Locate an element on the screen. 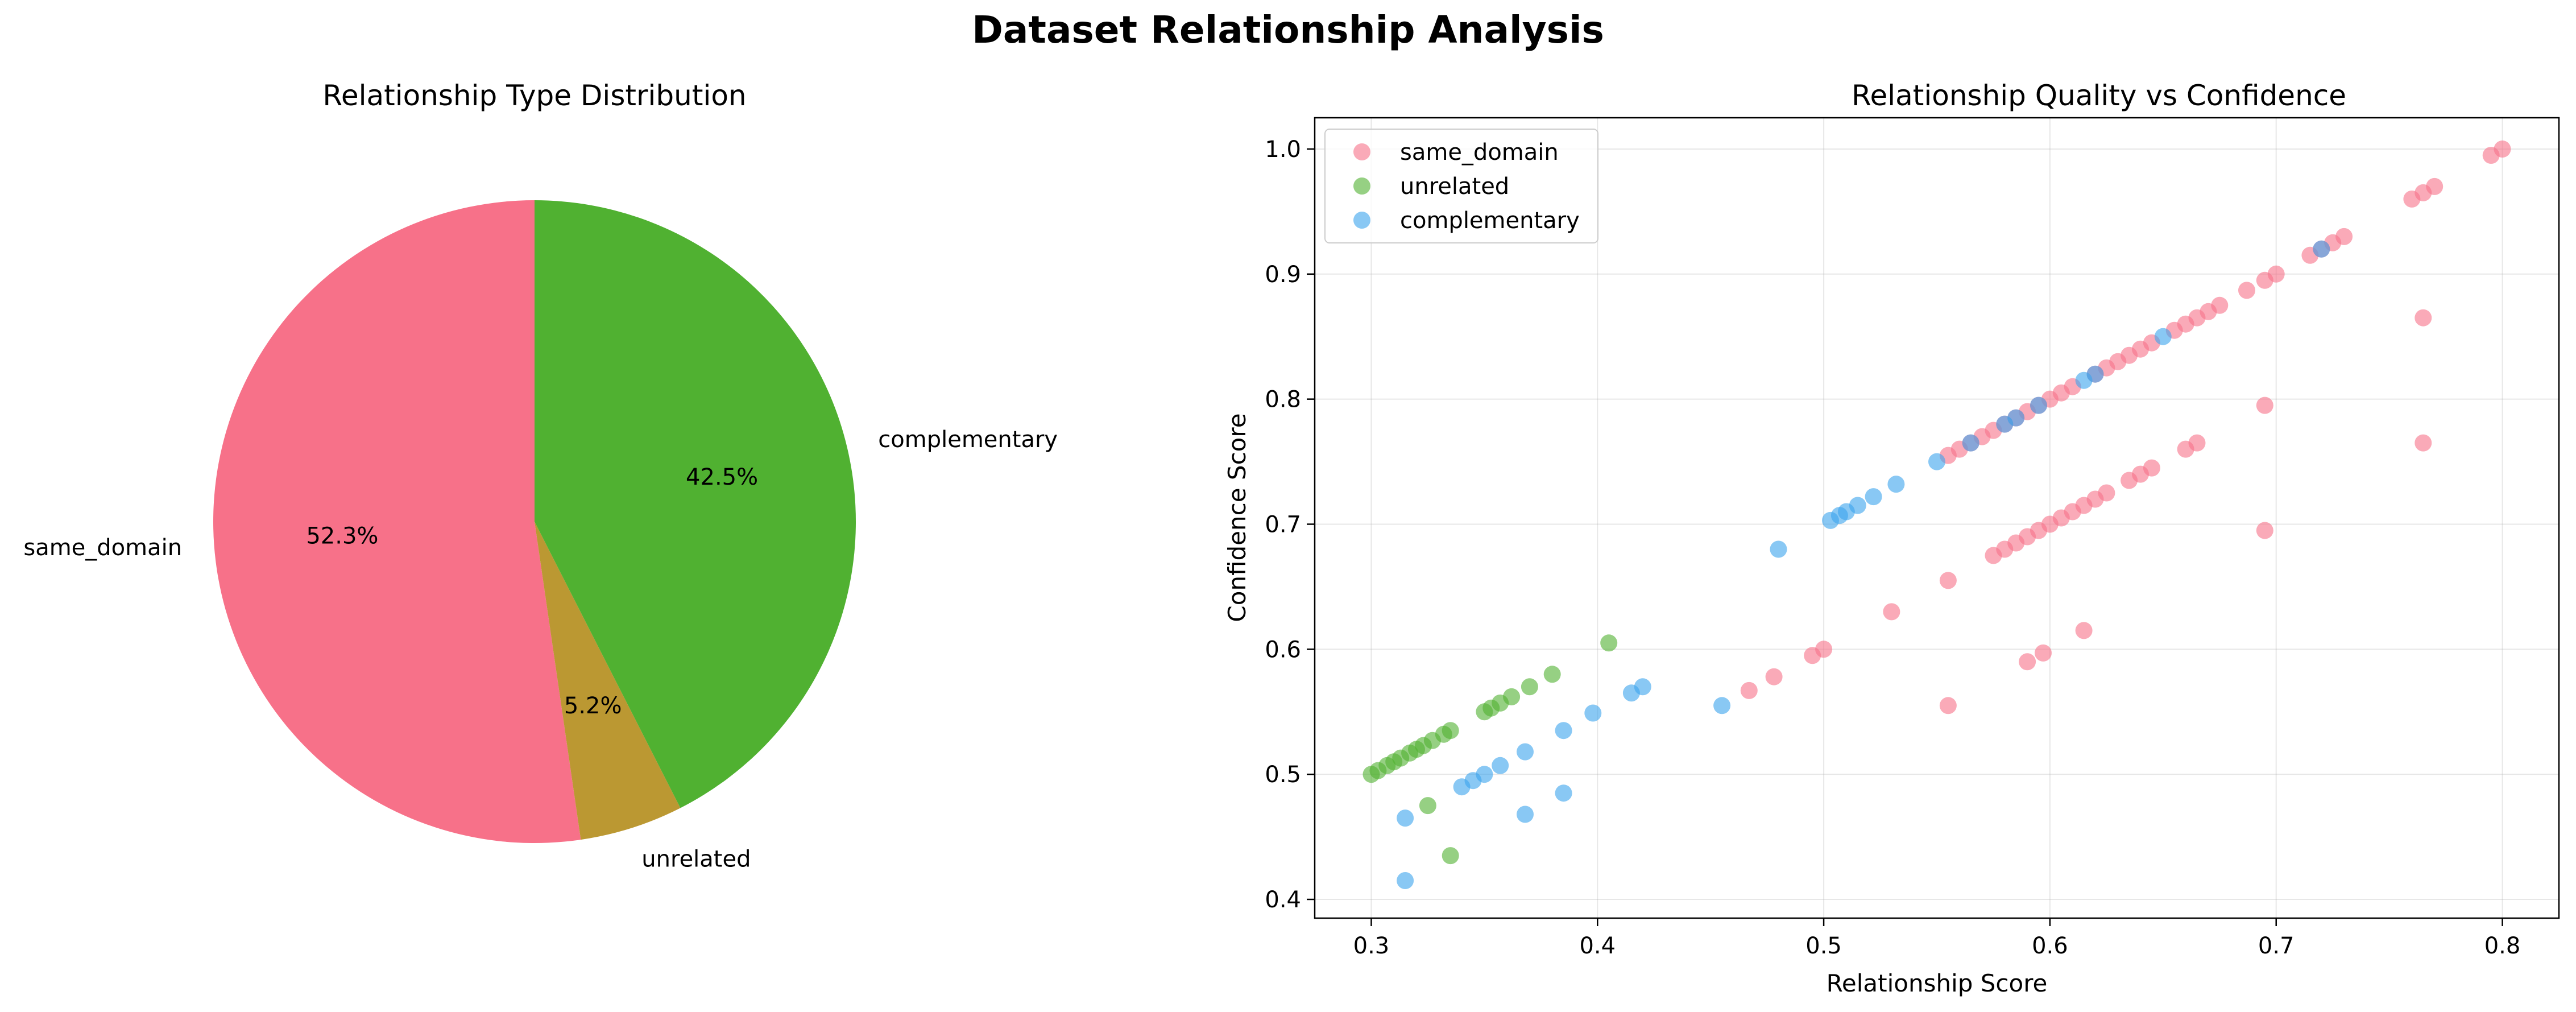  y-tick-label: 0.7 is located at coordinates (1283, 524).